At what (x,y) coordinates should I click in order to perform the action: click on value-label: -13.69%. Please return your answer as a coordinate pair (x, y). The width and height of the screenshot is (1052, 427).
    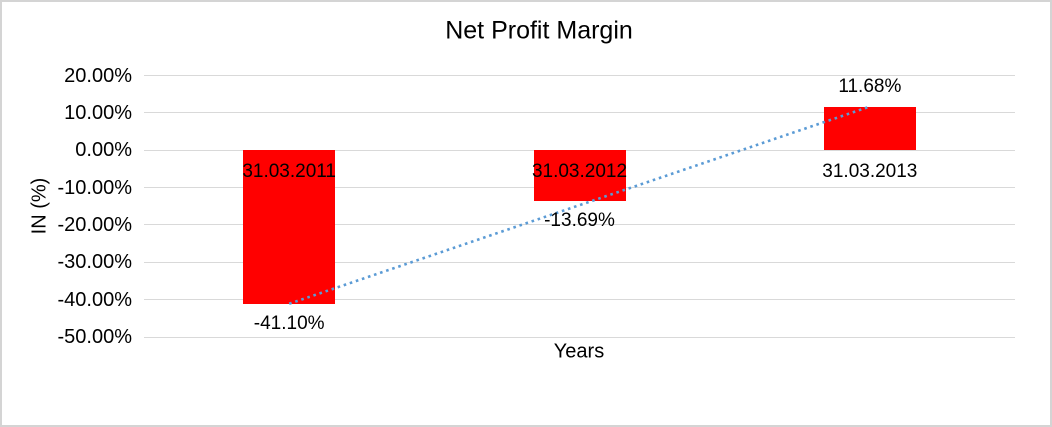
    Looking at the image, I should click on (579, 221).